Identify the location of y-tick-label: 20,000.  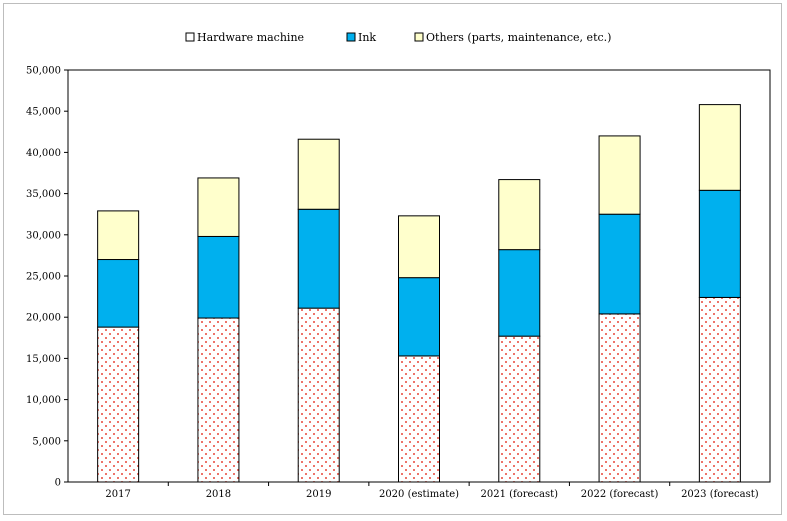
(43, 318).